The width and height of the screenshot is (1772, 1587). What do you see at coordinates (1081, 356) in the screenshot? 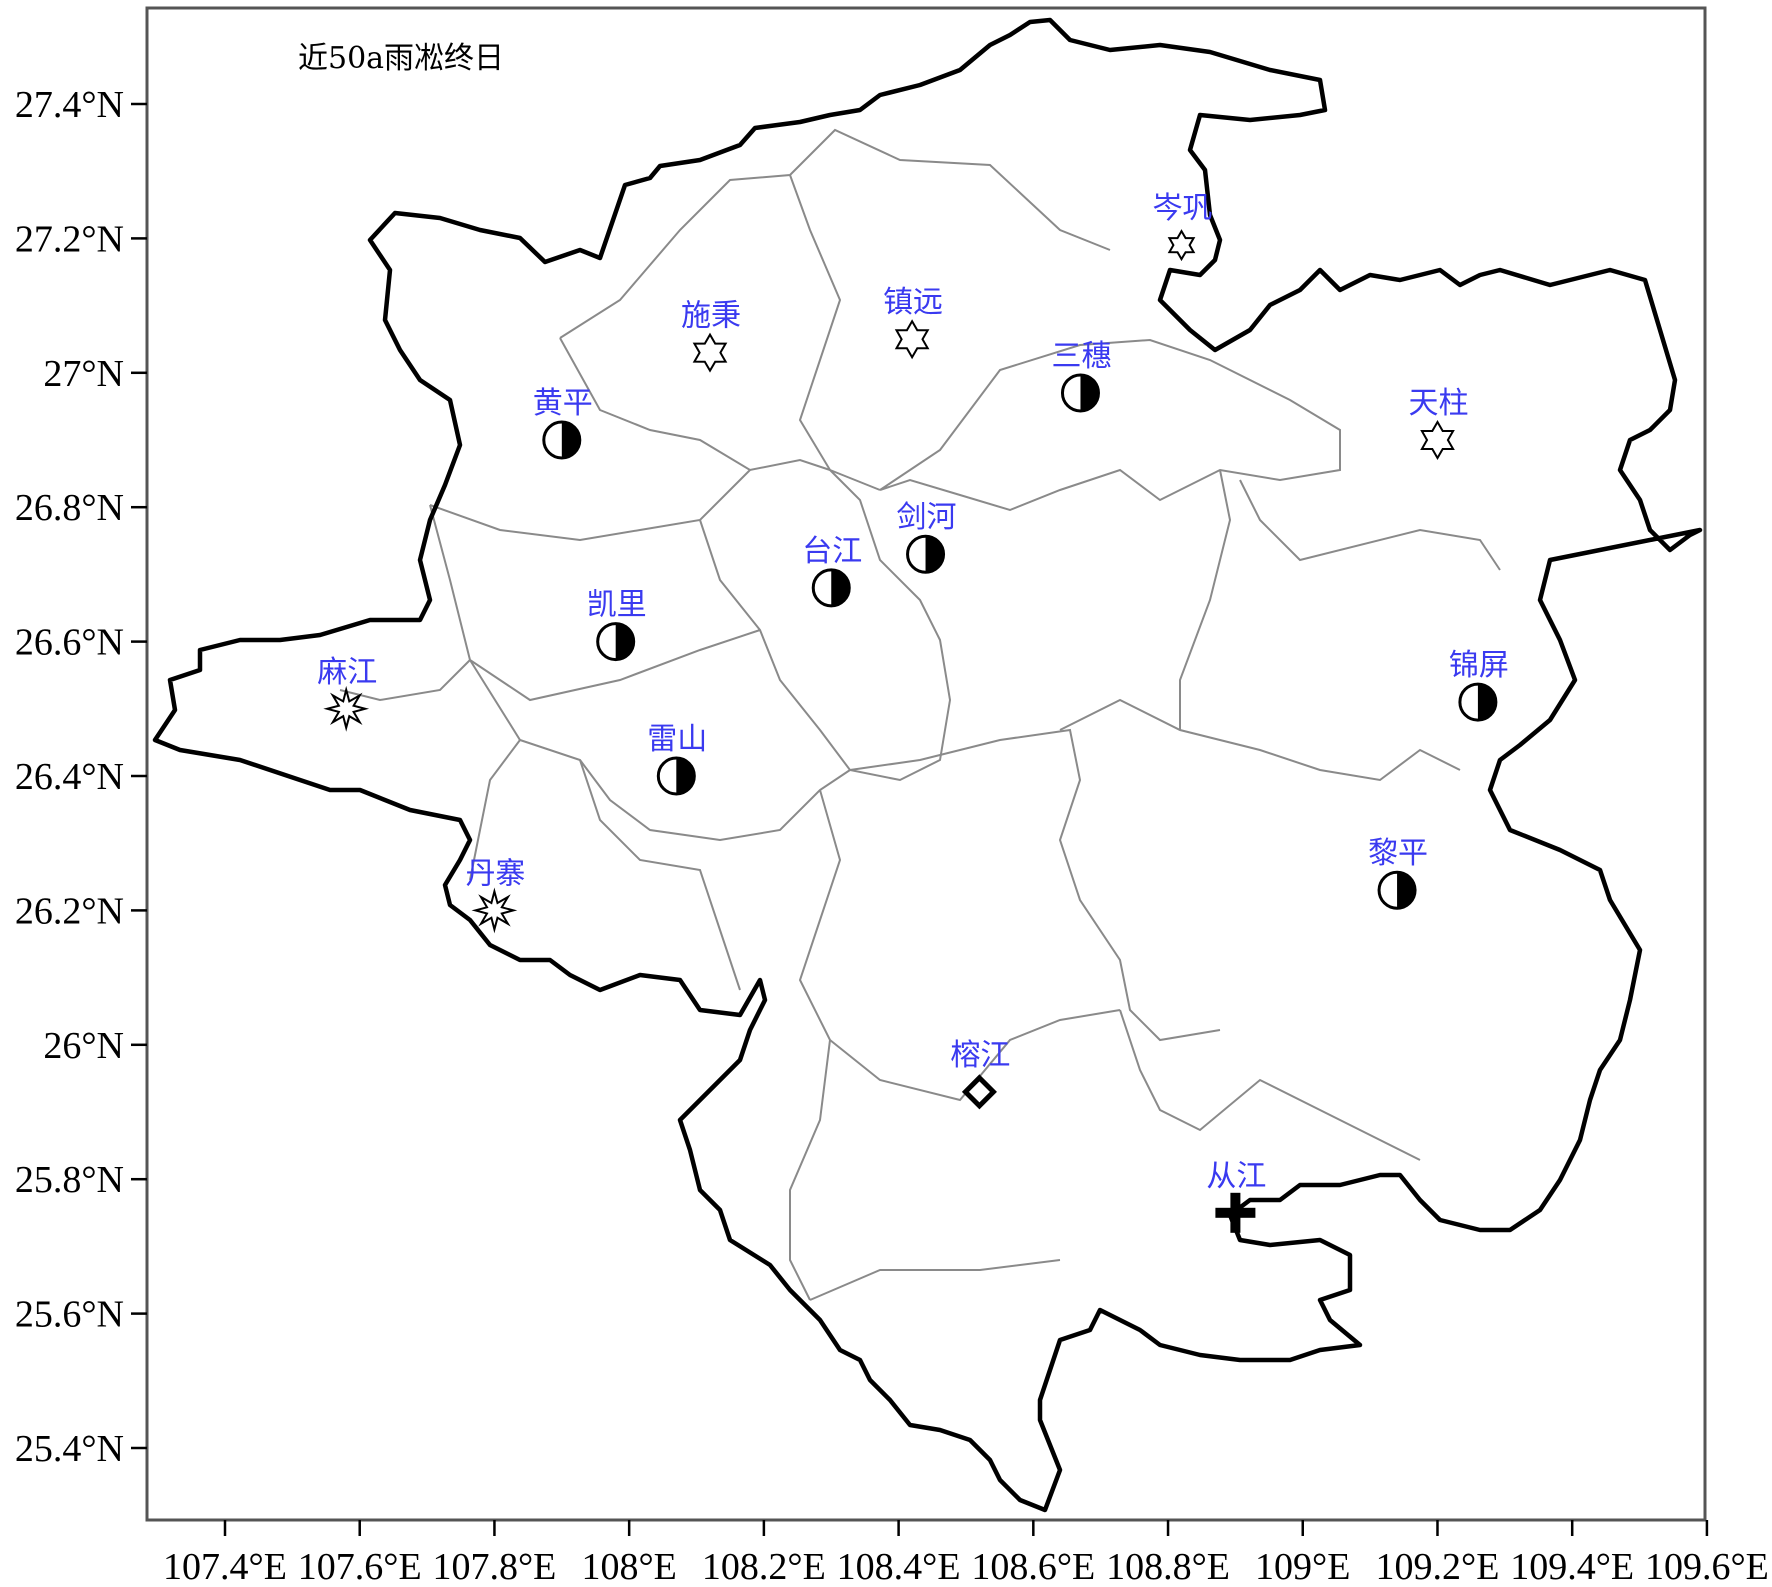
I see `station-label: 三穗` at bounding box center [1081, 356].